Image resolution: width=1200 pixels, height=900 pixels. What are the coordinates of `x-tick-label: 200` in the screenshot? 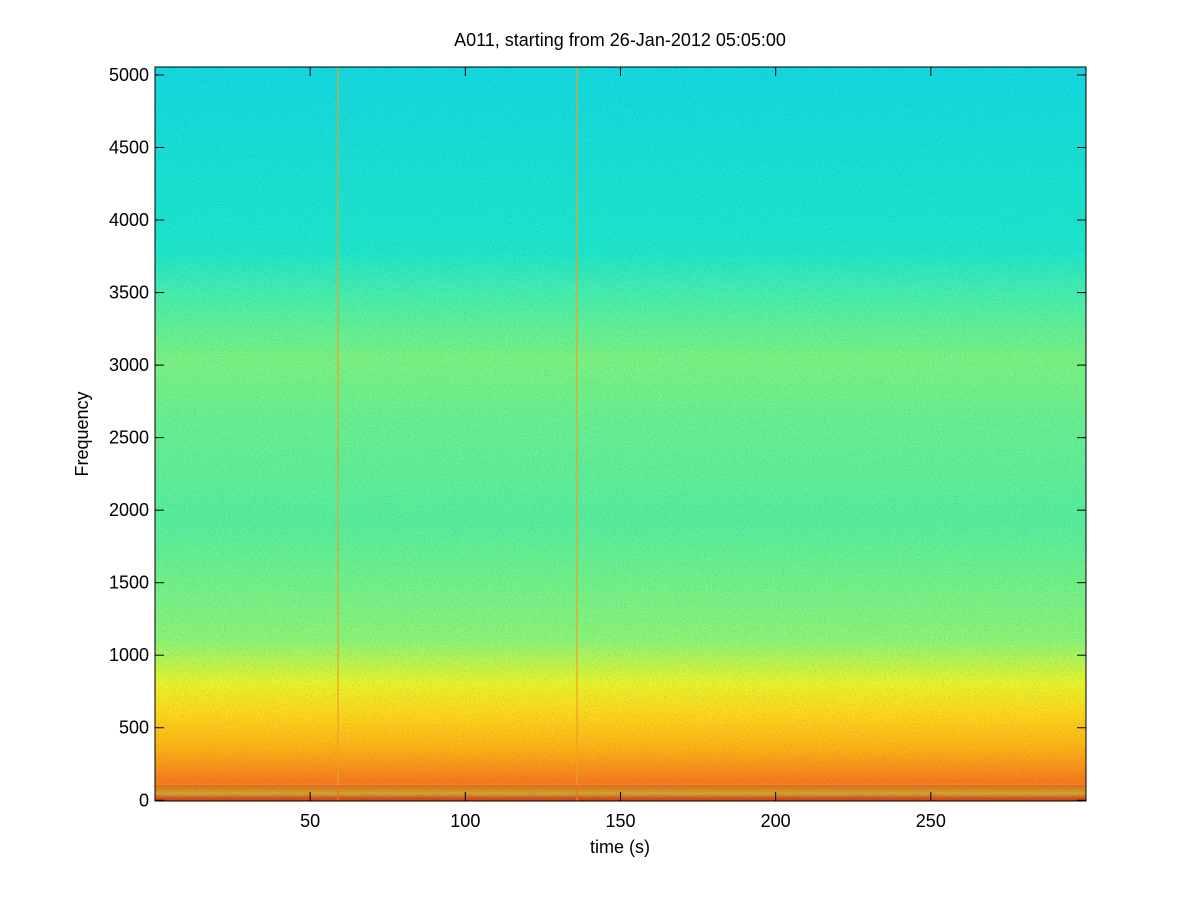 It's located at (776, 821).